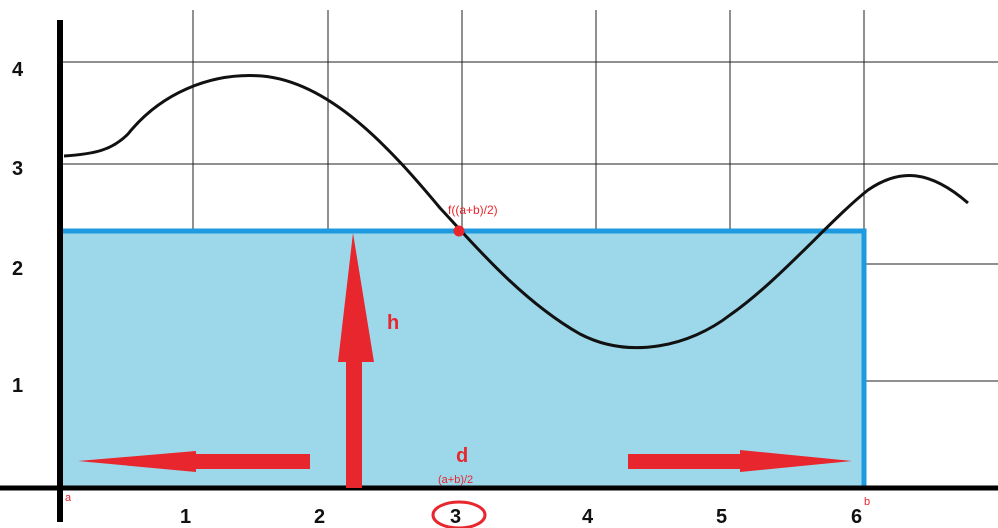 This screenshot has width=998, height=528. Describe the element at coordinates (17, 169) in the screenshot. I see `y-tick-label: 3` at that location.